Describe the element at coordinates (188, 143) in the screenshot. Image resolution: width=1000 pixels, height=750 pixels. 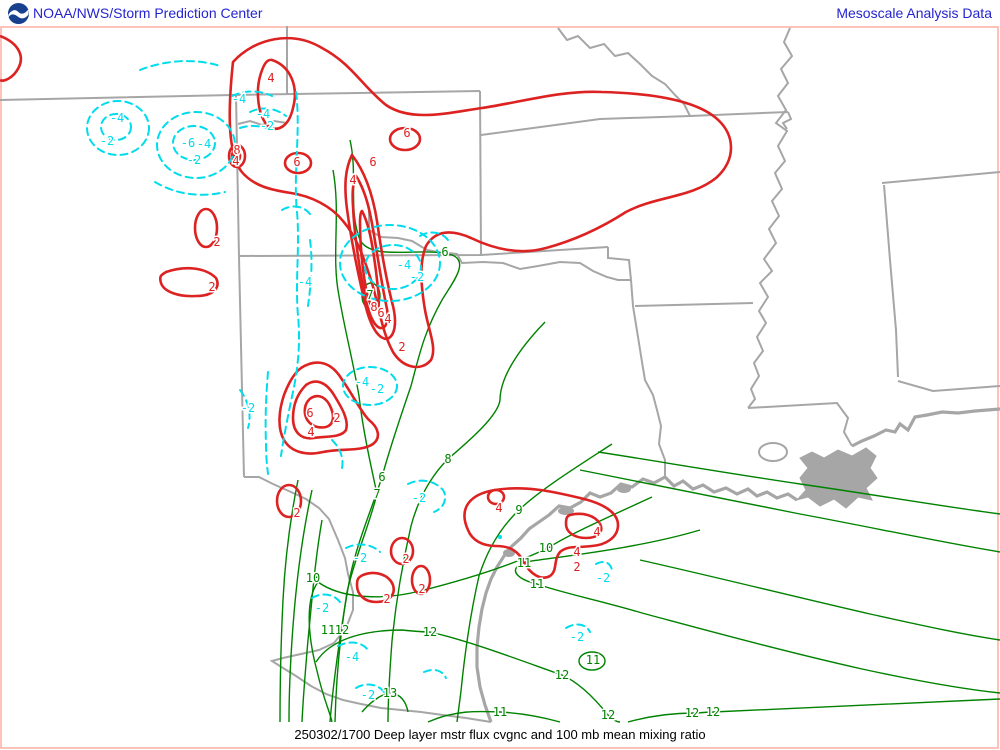
I see `contour-label-cyan: -6` at that location.